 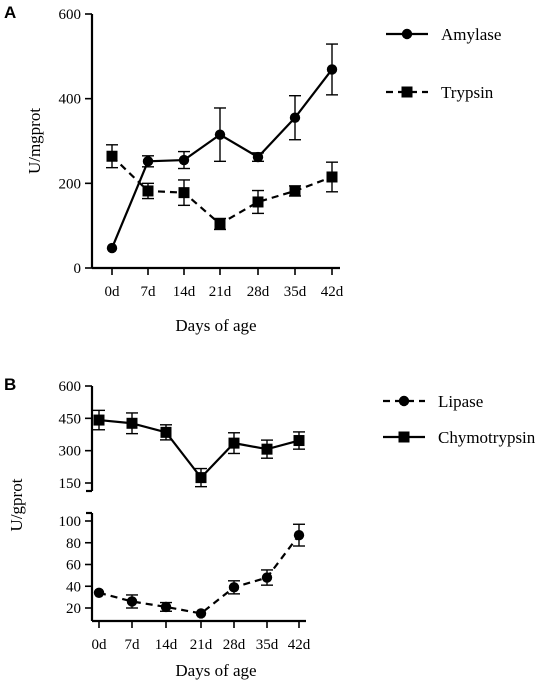 What do you see at coordinates (407, 92) in the screenshot?
I see `legend-trypsin-marker` at bounding box center [407, 92].